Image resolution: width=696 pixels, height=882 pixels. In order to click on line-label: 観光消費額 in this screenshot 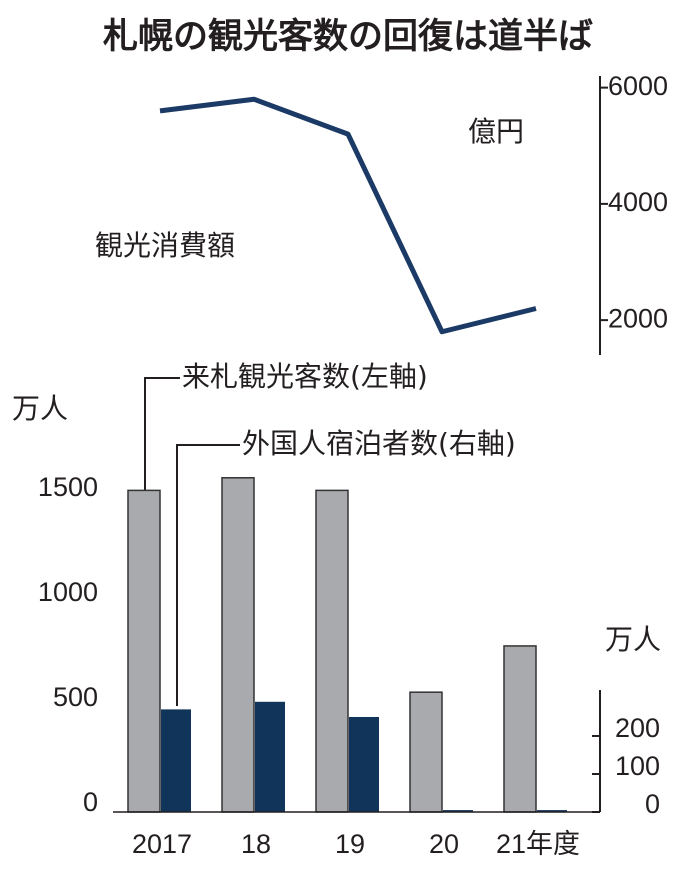, I will do `click(165, 245)`.